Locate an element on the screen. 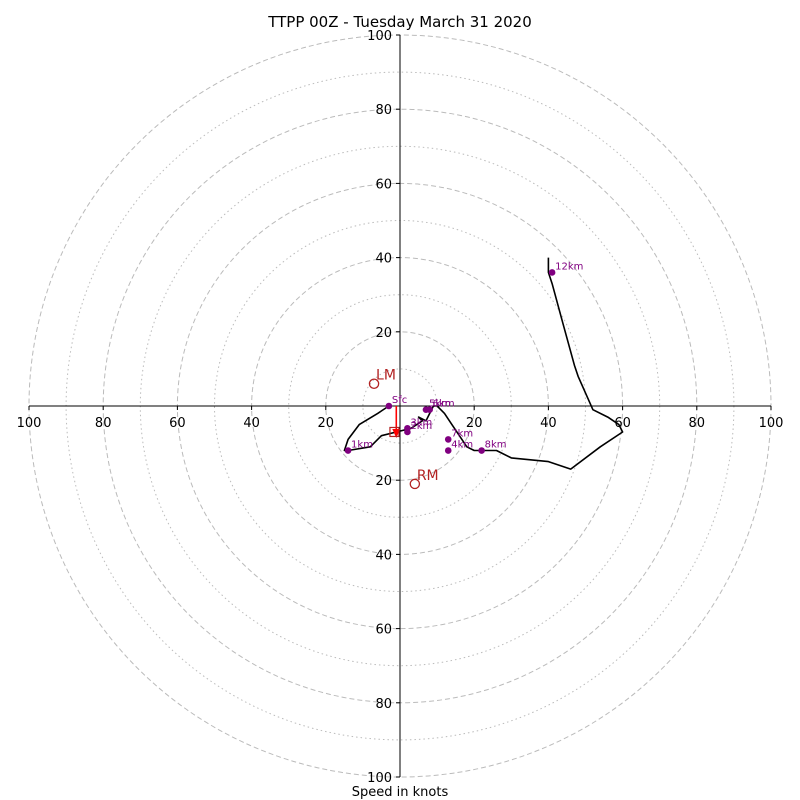 The height and width of the screenshot is (800, 800). height-label-8km: 8km is located at coordinates (496, 445).